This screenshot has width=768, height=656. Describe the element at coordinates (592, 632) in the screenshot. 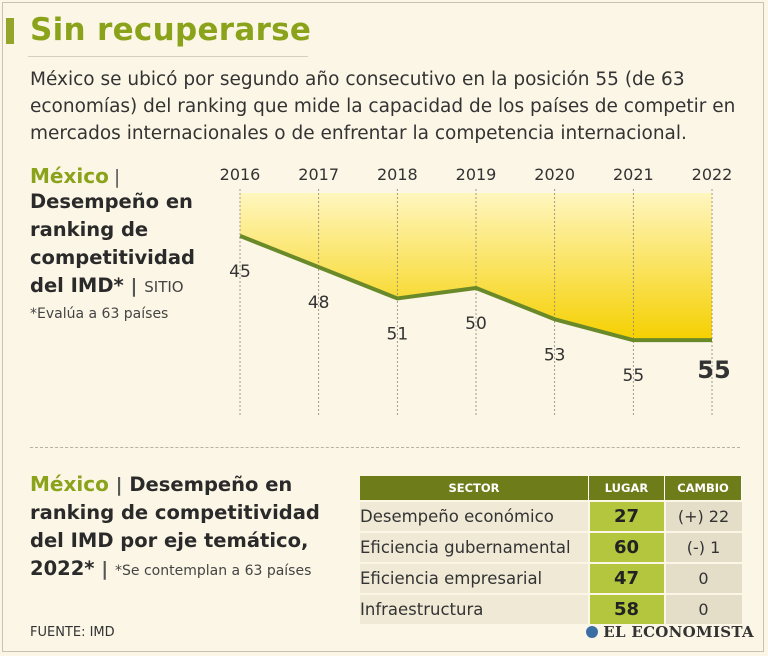

I see `brand-mark-icon` at that location.